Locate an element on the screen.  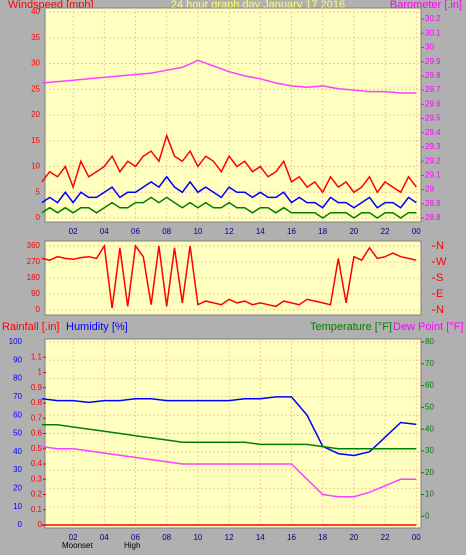
barometer-label: Barometer [.in] is located at coordinates (426, 5).